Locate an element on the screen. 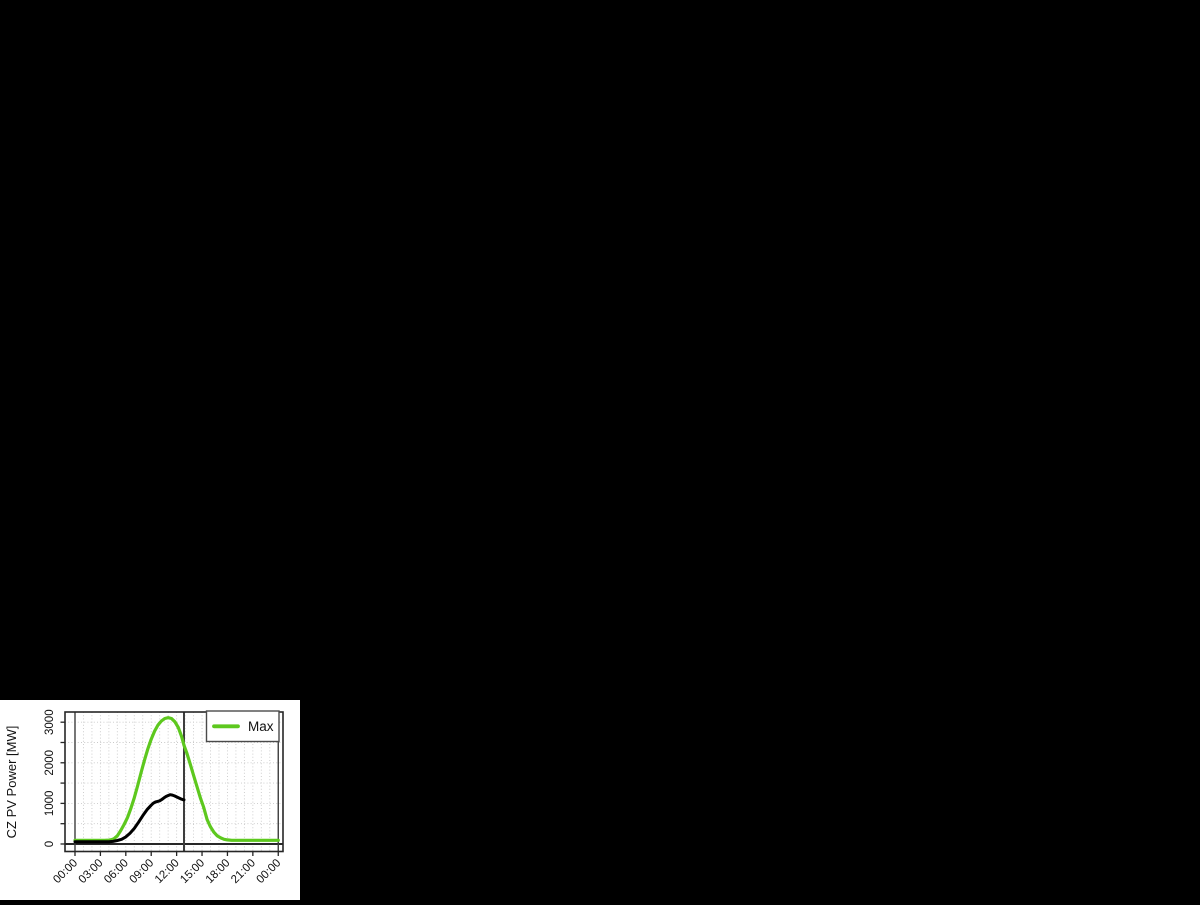  legend-max-label: Max is located at coordinates (261, 726).